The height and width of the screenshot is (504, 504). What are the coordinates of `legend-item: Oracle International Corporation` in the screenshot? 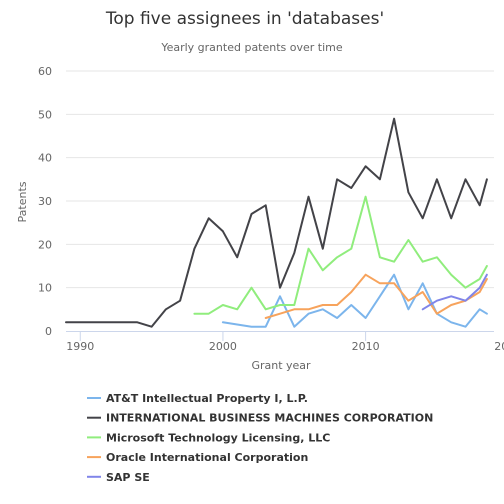 It's located at (197, 457).